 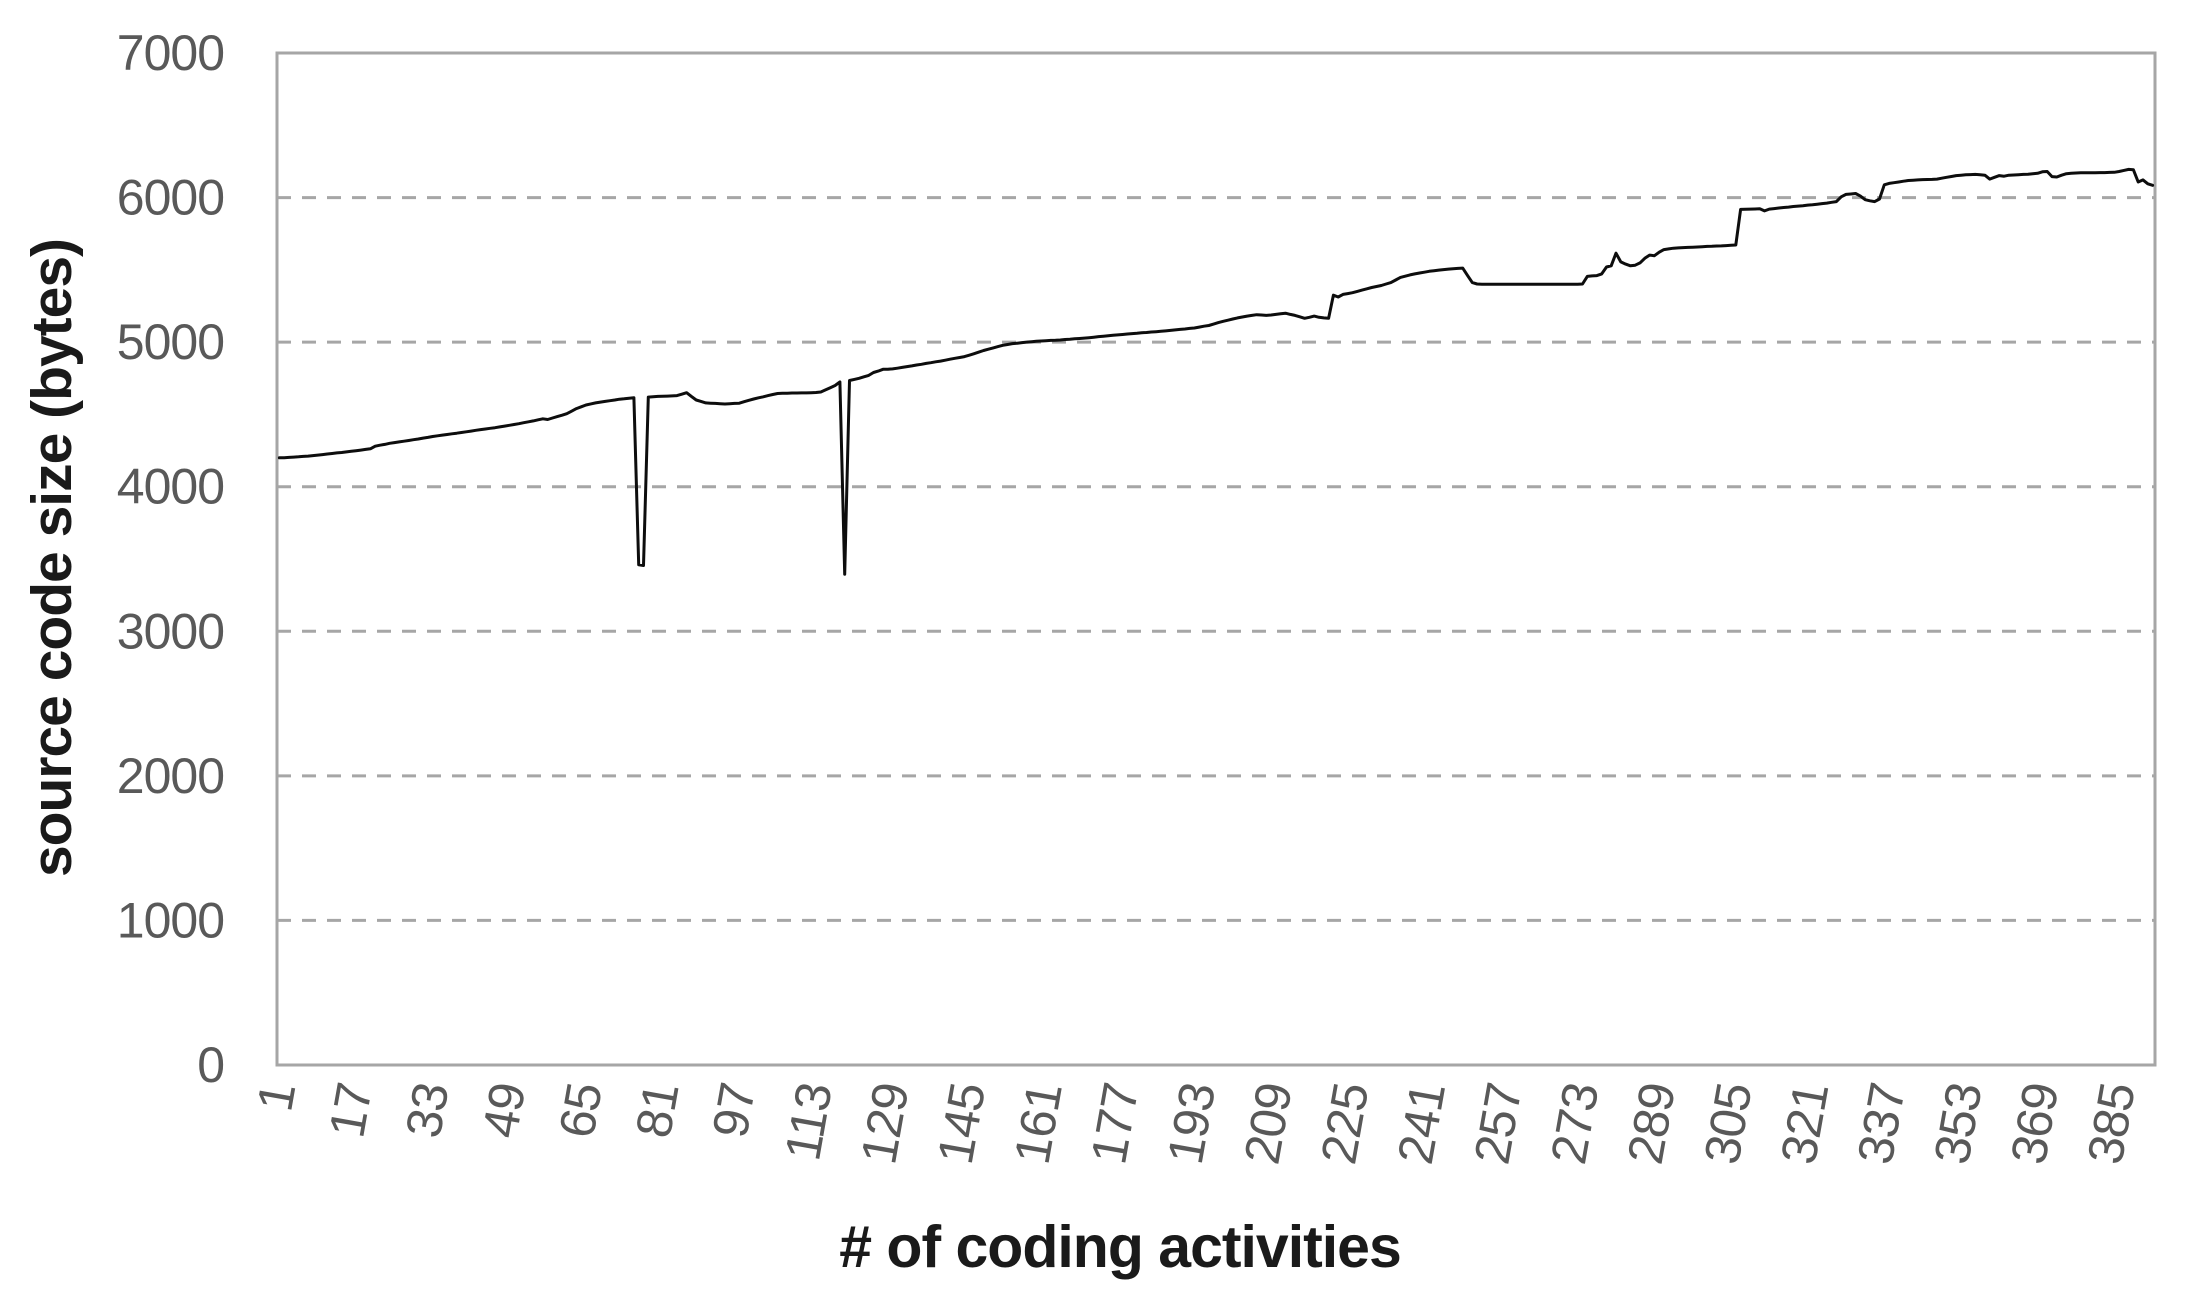 I want to click on x-tick-label-113: 113, so click(x=808, y=1121).